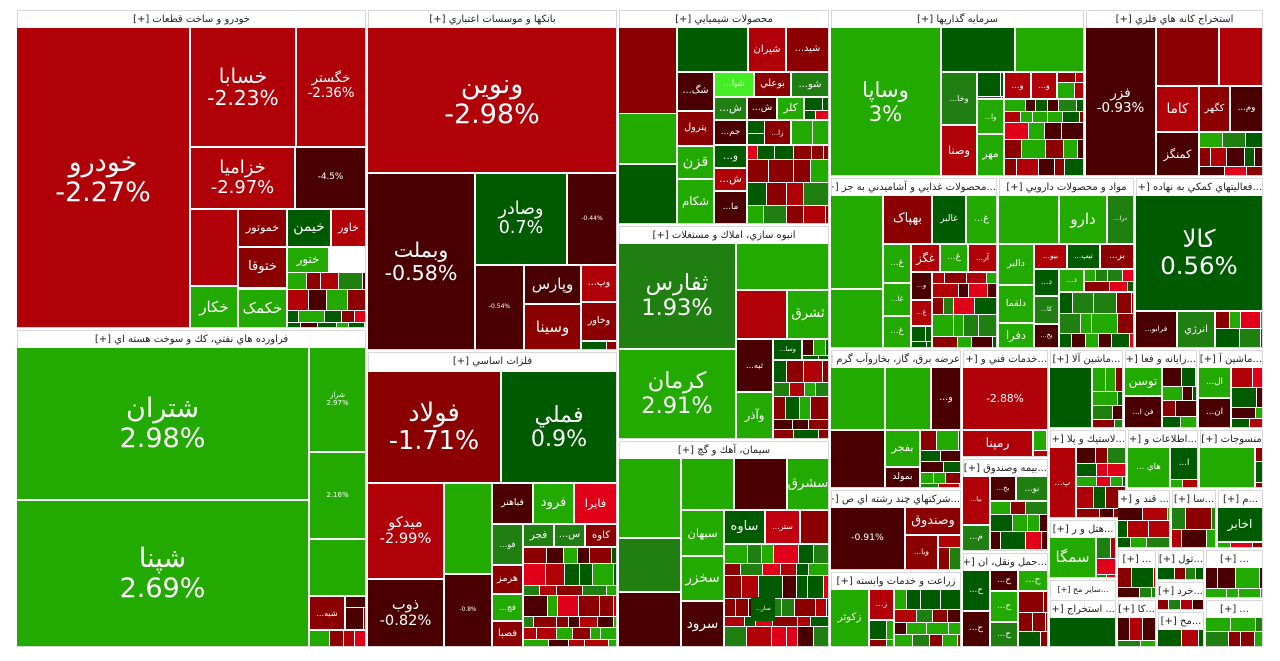 The width and height of the screenshot is (1280, 661). I want to click on sector-title: ...ماشين آ [+], so click(1231, 359).